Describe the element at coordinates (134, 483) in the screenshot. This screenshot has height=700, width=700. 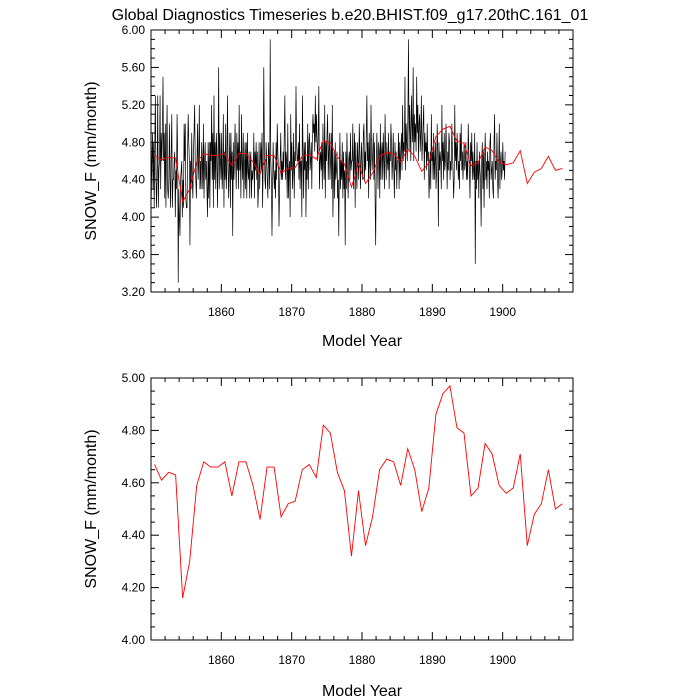
I see `y-tick-label: 4.60` at that location.